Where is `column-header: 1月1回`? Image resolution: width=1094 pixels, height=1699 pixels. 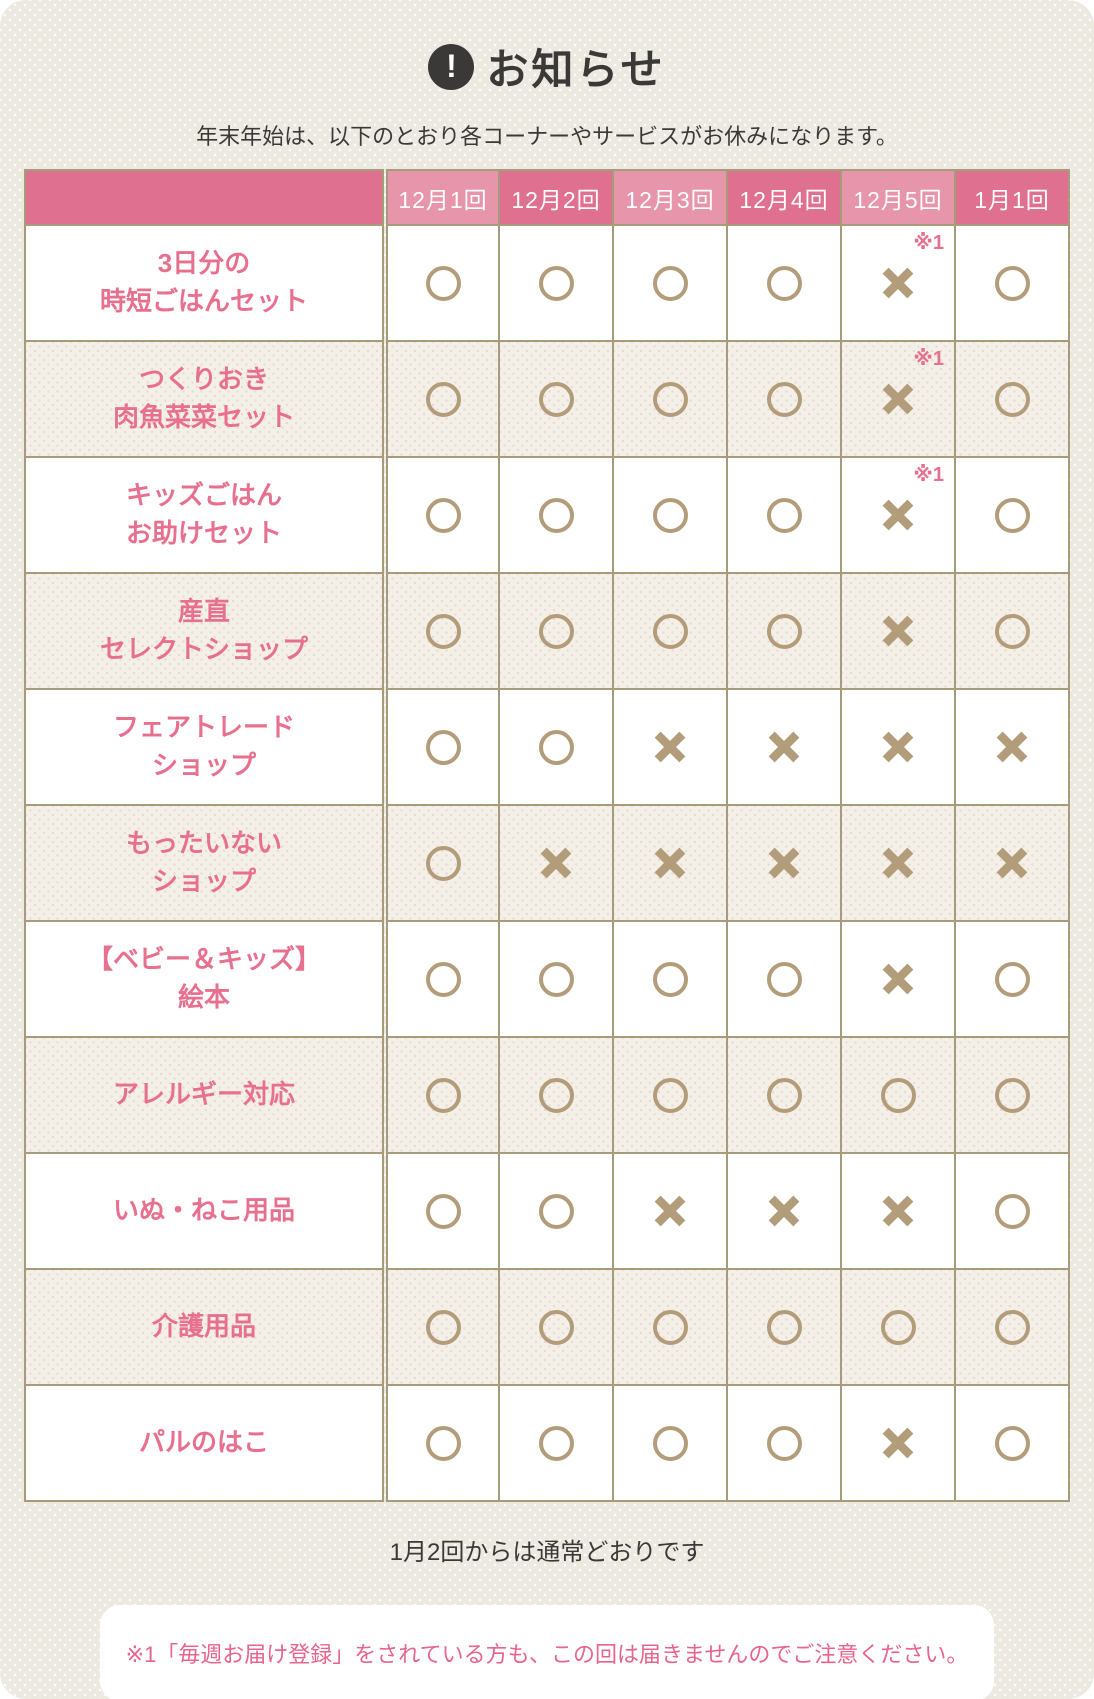
column-header: 1月1回 is located at coordinates (1012, 197).